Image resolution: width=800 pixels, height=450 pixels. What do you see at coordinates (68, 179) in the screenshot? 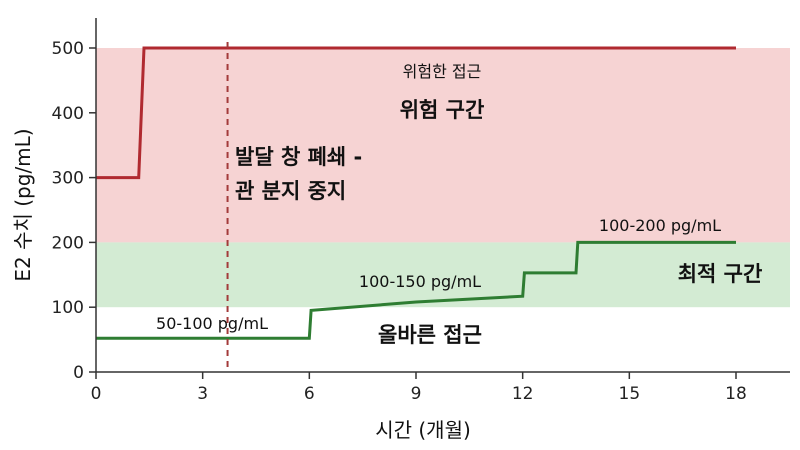
I see `y-tick-label: 300` at bounding box center [68, 179].